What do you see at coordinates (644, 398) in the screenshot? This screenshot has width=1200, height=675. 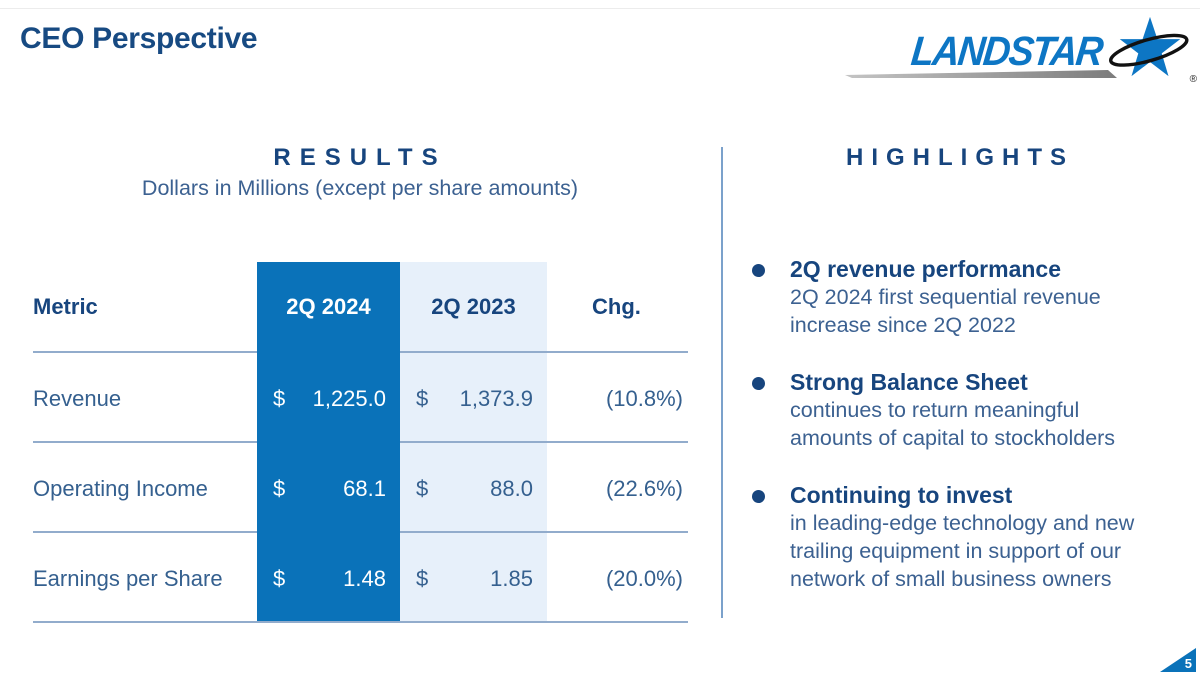 I see `cell-chg: (10.8%)` at bounding box center [644, 398].